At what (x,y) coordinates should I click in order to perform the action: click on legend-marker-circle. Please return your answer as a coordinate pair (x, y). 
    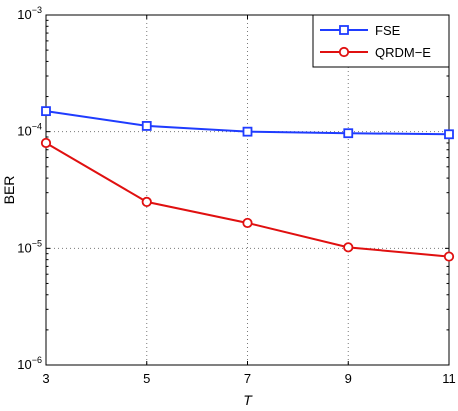
    Looking at the image, I should click on (344, 52).